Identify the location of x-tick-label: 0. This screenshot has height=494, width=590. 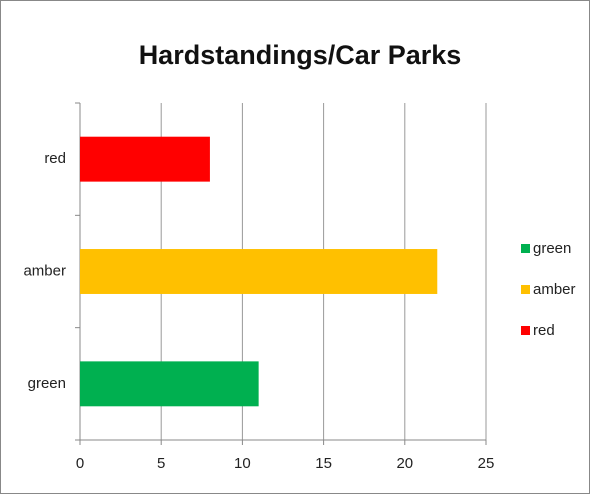
(80, 463).